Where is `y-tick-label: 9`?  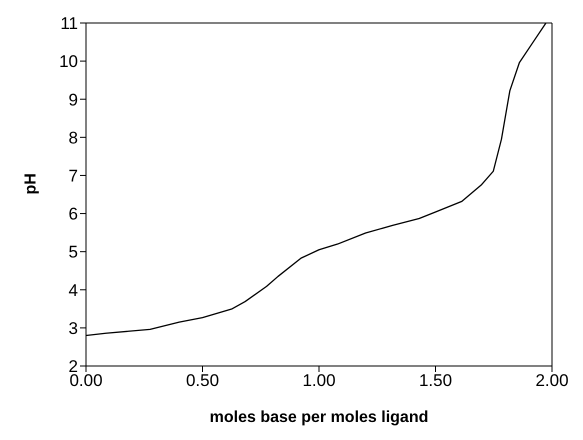
y-tick-label: 9 is located at coordinates (73, 100).